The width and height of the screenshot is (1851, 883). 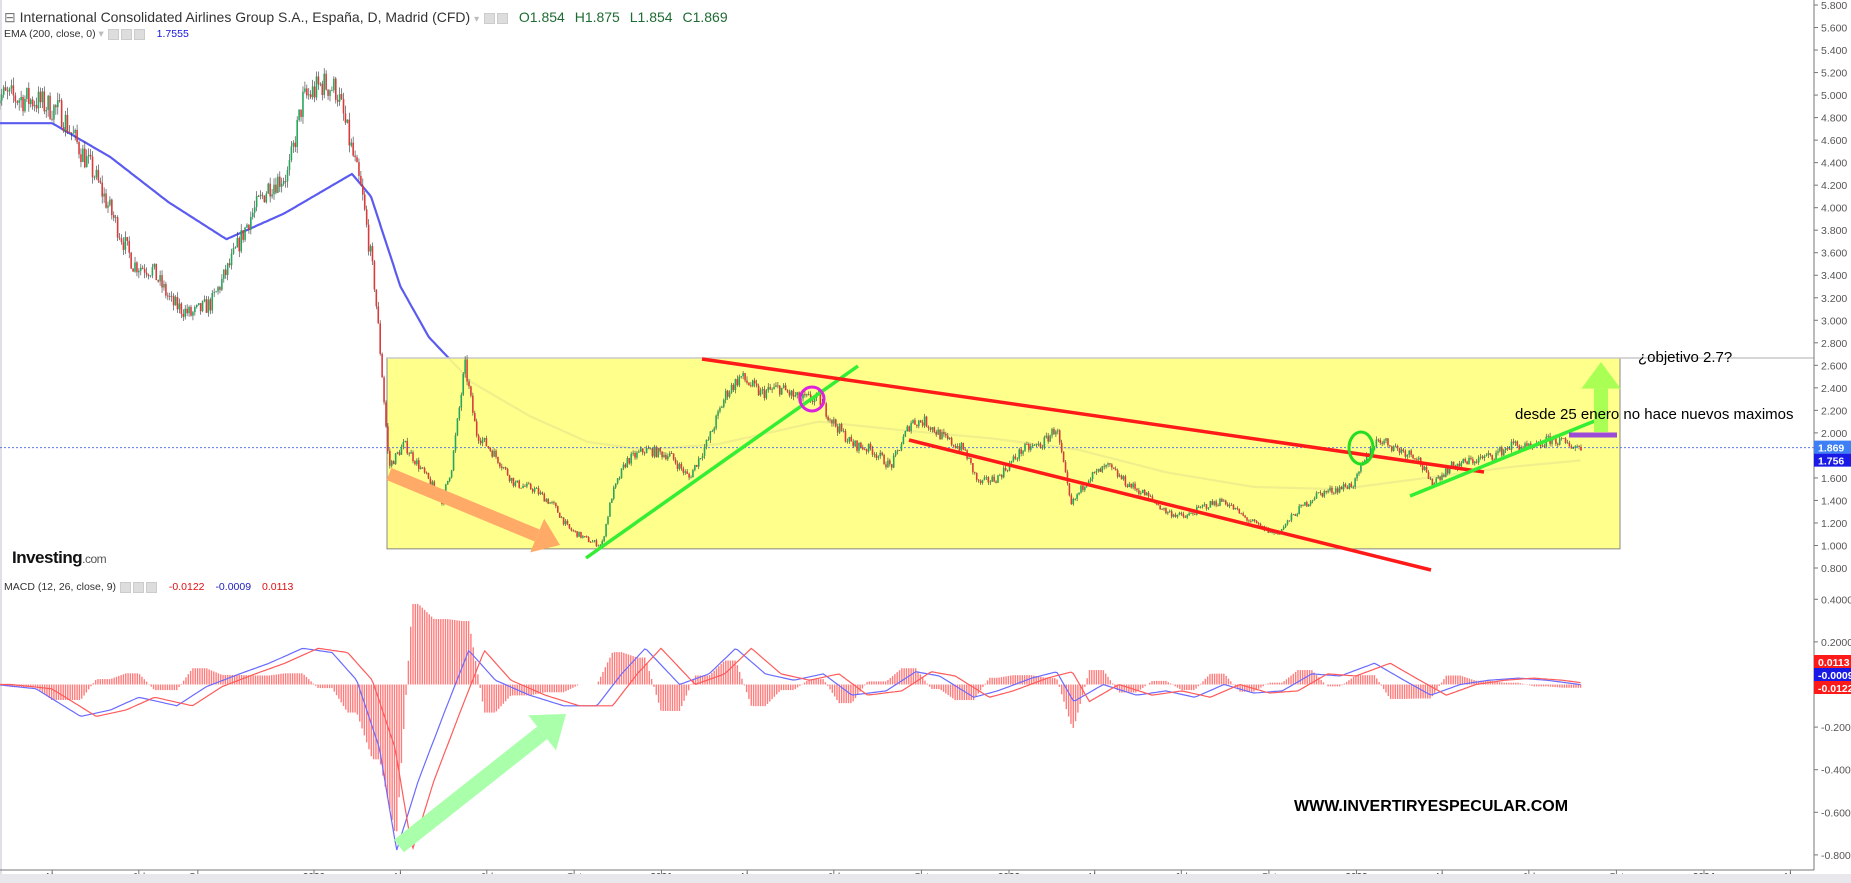 I want to click on price-tick-label: 3.400, so click(x=1834, y=276).